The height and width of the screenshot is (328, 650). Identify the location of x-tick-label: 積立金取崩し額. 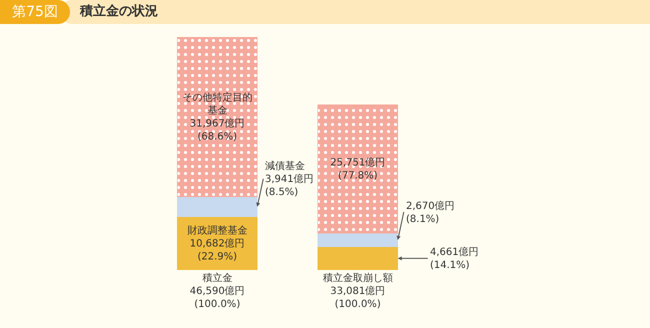
(357, 278).